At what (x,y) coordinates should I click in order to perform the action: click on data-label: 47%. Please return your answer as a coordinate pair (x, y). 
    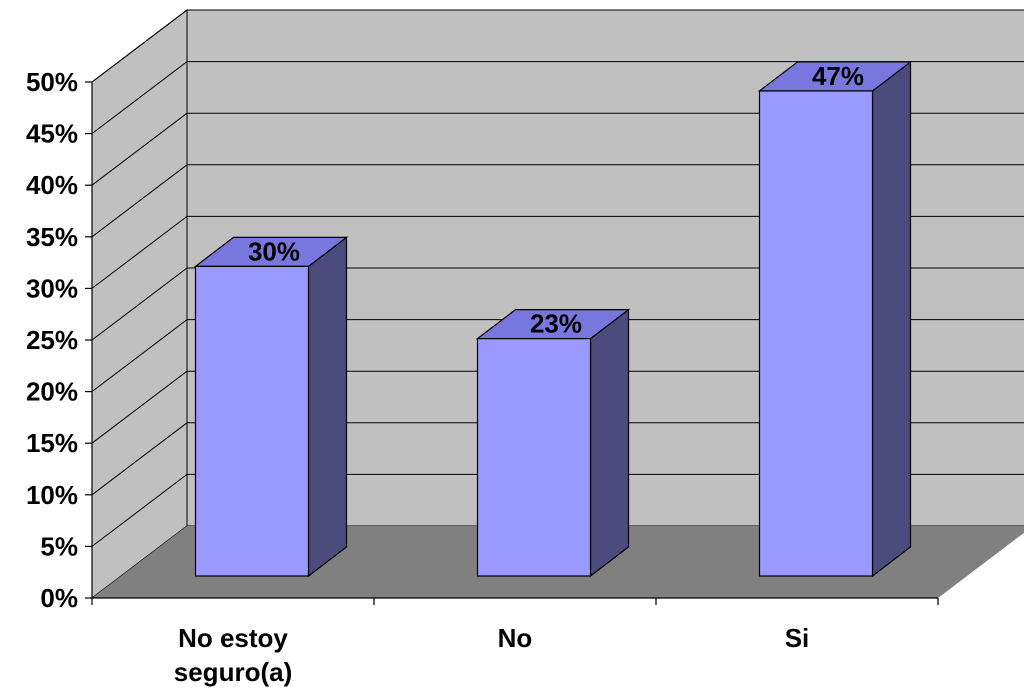
    Looking at the image, I should click on (838, 76).